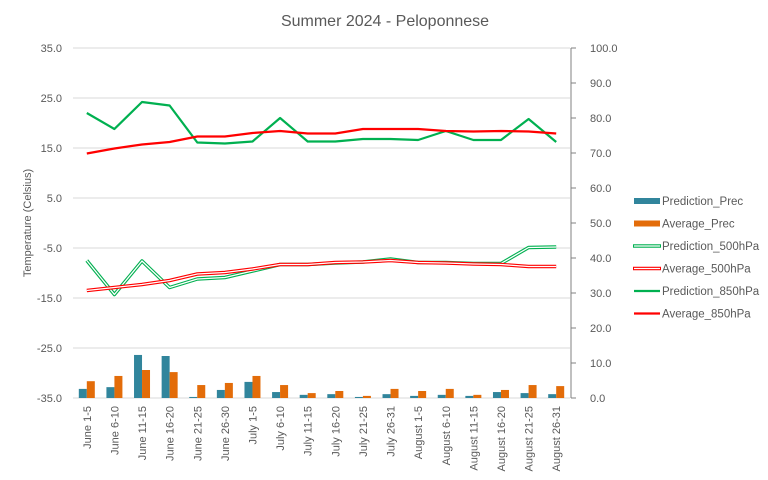 The height and width of the screenshot is (480, 768). Describe the element at coordinates (49, 349) in the screenshot. I see `y-tick-label: -25.0` at that location.